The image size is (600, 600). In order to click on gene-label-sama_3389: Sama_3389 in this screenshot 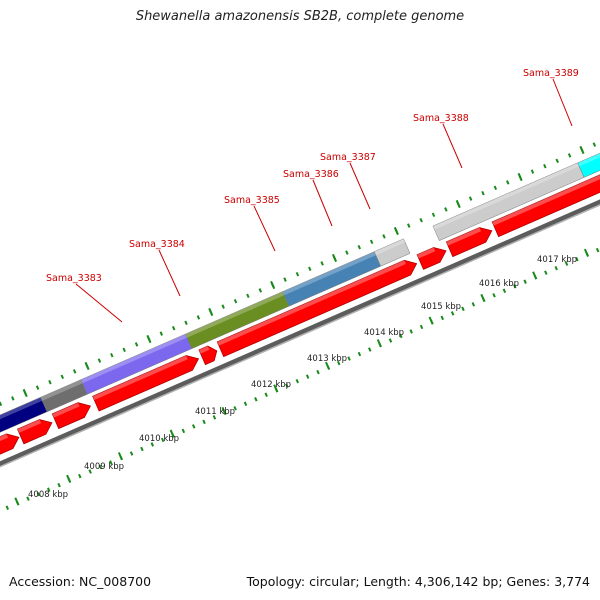, I will do `click(551, 73)`.